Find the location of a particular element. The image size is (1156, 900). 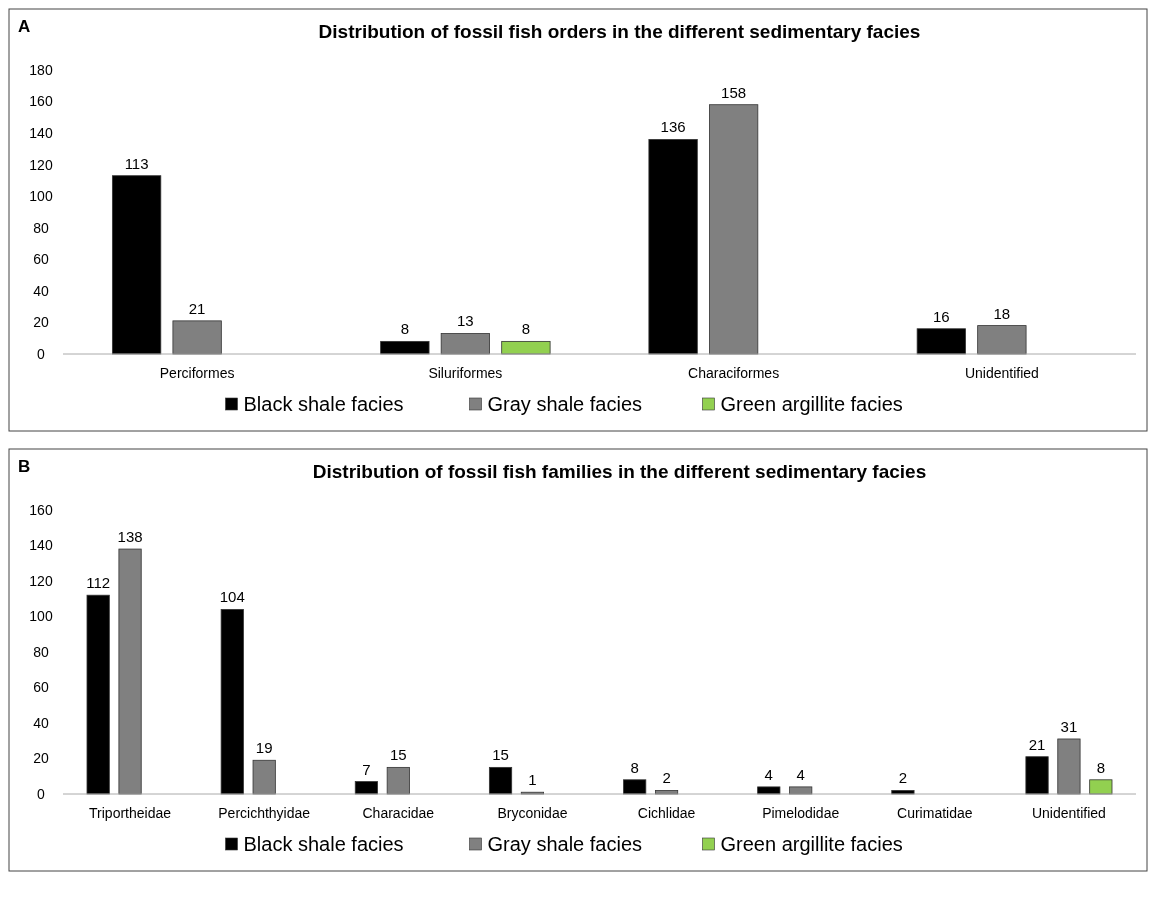

data-label: 138 is located at coordinates (130, 537).